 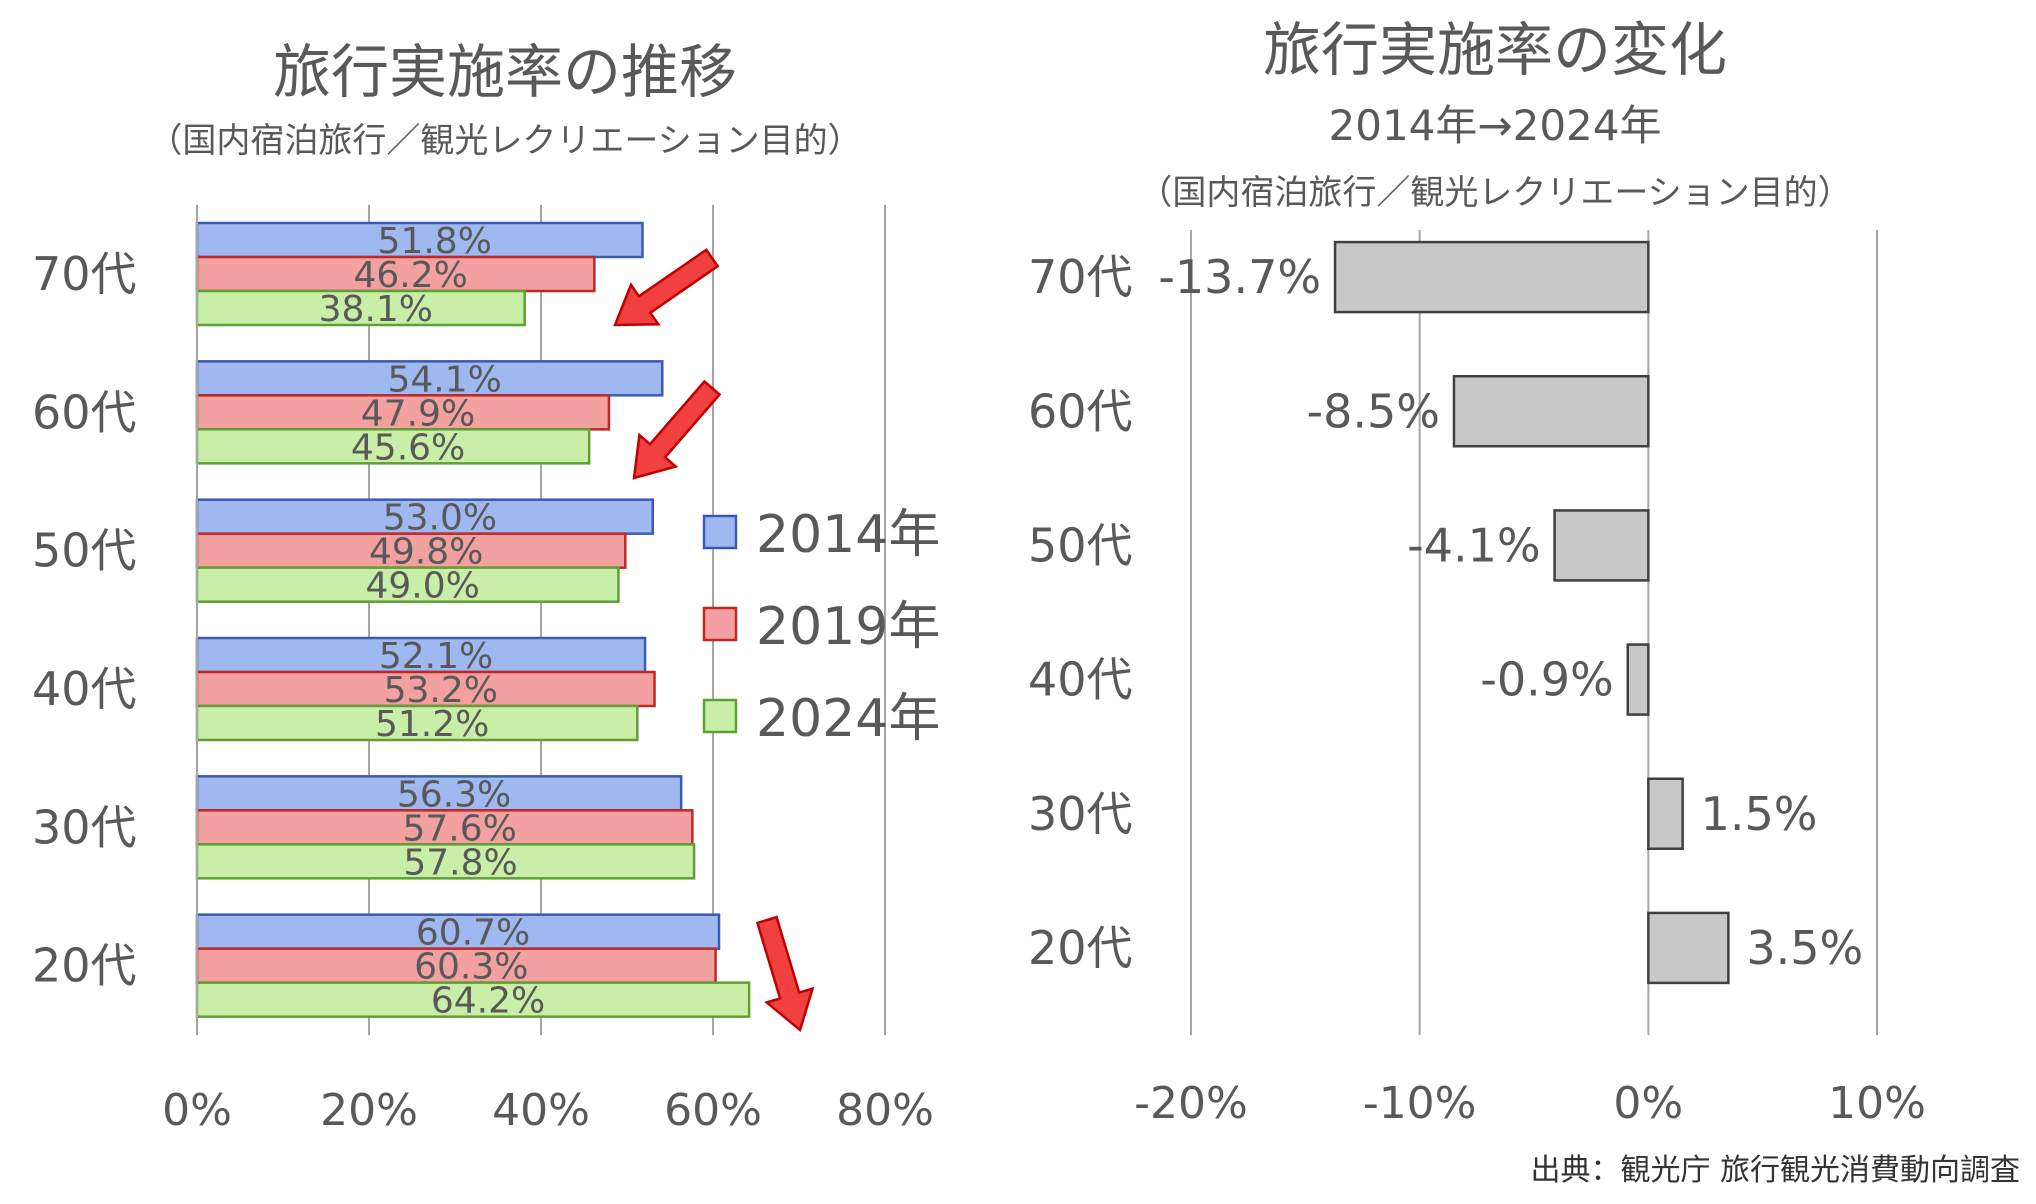 I want to click on left-x-tick-label: 0%, so click(x=197, y=1110).